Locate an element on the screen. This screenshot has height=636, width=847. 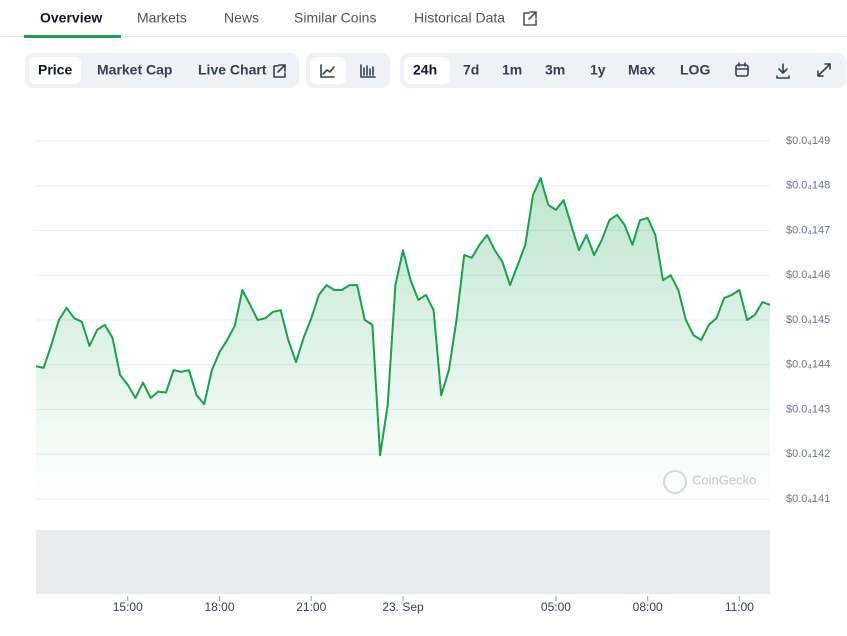
button: 7d is located at coordinates (471, 70).